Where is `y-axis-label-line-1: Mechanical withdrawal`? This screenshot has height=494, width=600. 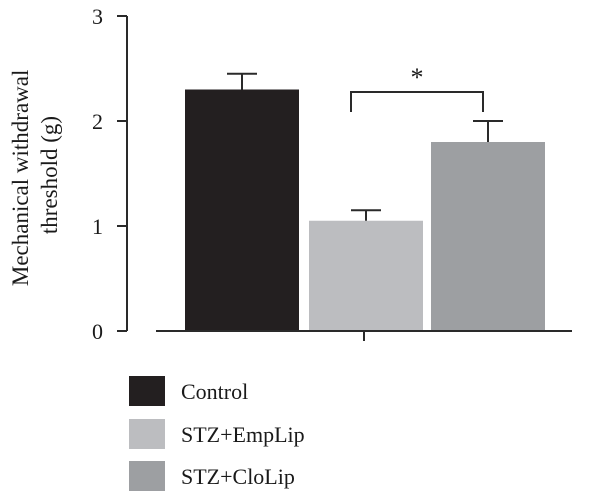
y-axis-label-line-1: Mechanical withdrawal is located at coordinates (20, 178).